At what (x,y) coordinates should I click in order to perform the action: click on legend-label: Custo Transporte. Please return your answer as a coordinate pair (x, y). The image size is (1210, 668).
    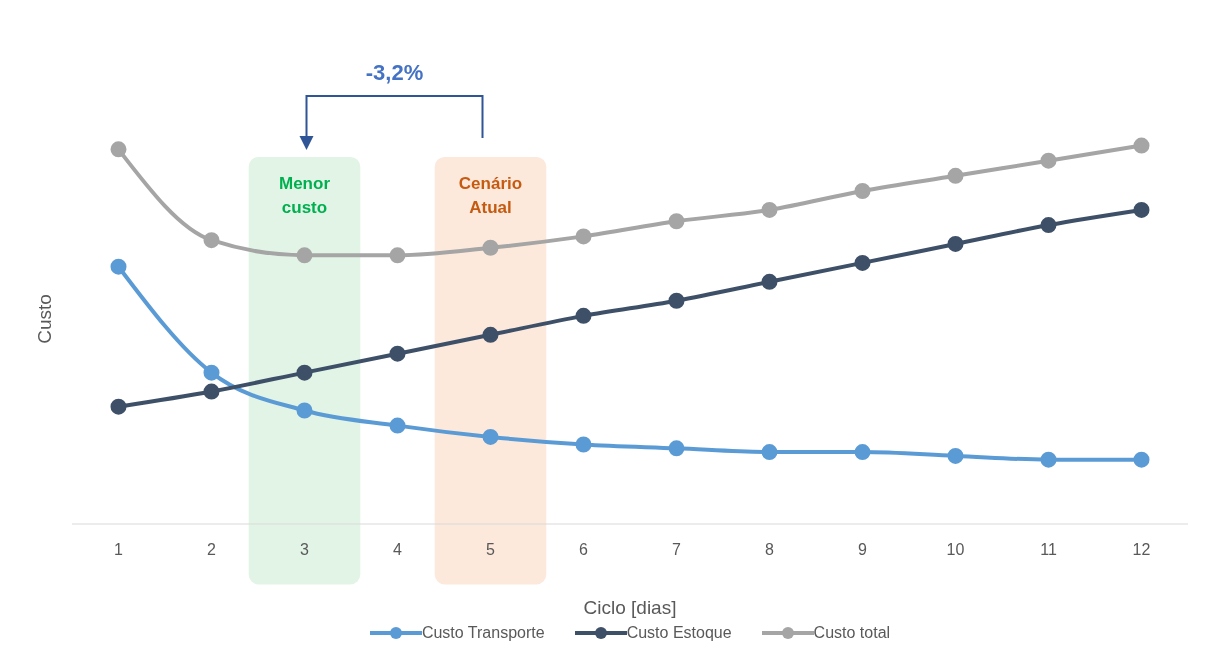
    Looking at the image, I should click on (483, 633).